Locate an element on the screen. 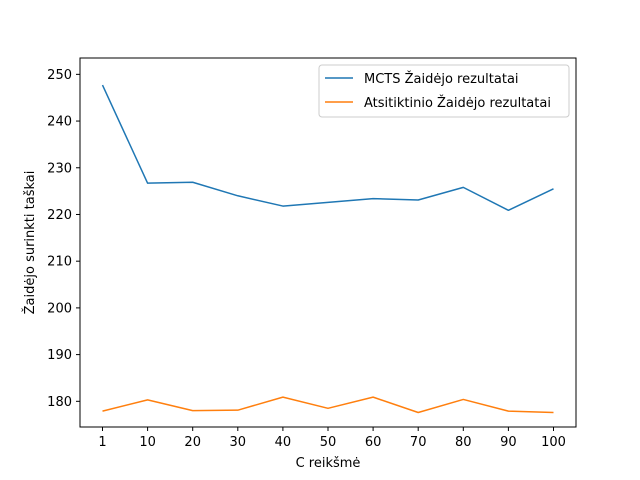 The width and height of the screenshot is (640, 480). y-tick-label: 220 is located at coordinates (59, 215).